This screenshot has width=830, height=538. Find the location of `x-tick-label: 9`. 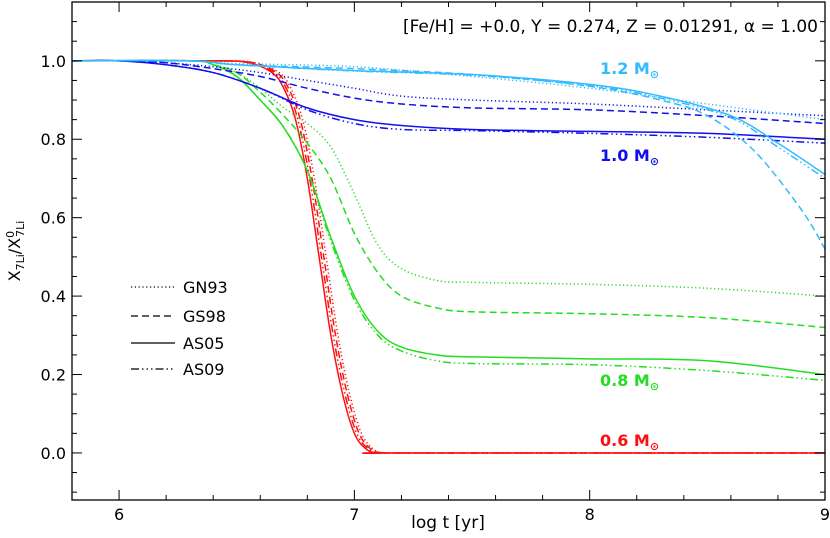

x-tick-label: 9 is located at coordinates (825, 514).